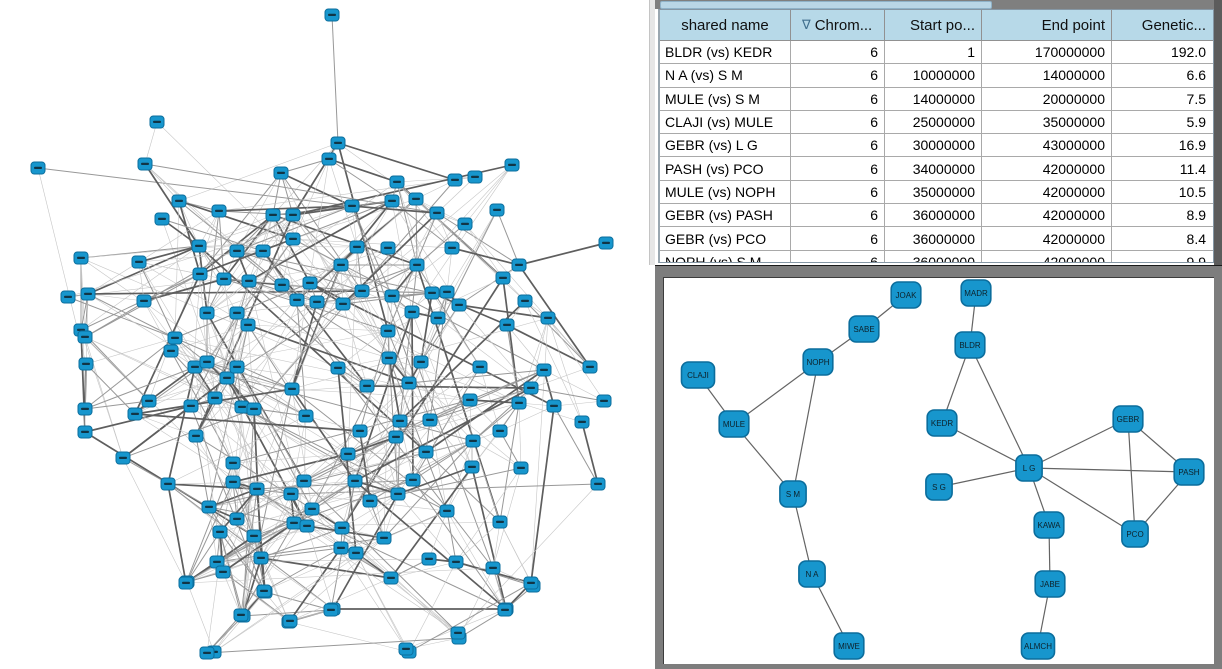 This screenshot has height=669, width=1222. Describe the element at coordinates (725, 52) in the screenshot. I see `cell: BLDR (vs) KEDR` at that location.